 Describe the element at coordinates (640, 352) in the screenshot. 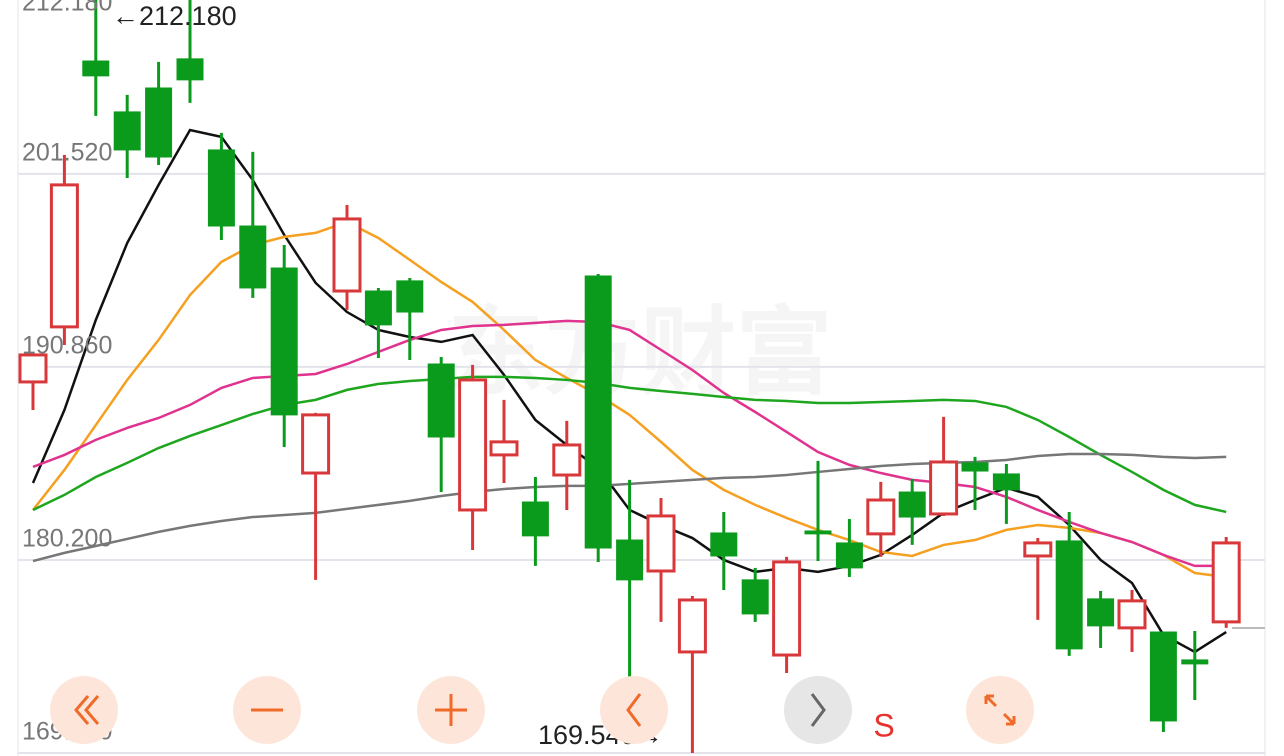

I see `watermark: 东方财富` at that location.